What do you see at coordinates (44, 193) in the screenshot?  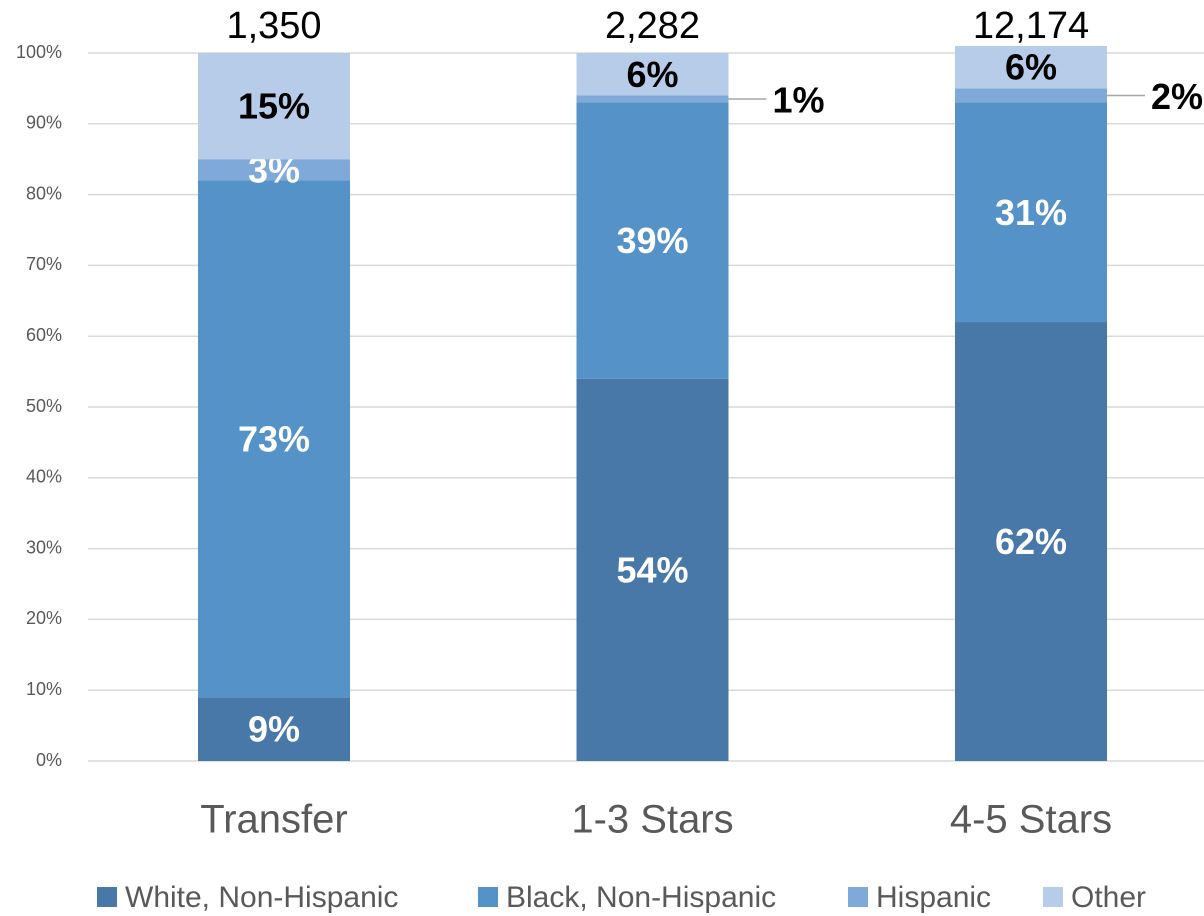 I see `y-tick-label: 80%` at bounding box center [44, 193].